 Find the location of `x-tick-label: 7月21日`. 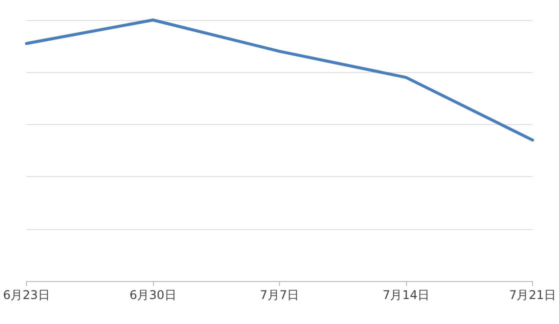

x-tick-label: 7月21日 is located at coordinates (532, 295).